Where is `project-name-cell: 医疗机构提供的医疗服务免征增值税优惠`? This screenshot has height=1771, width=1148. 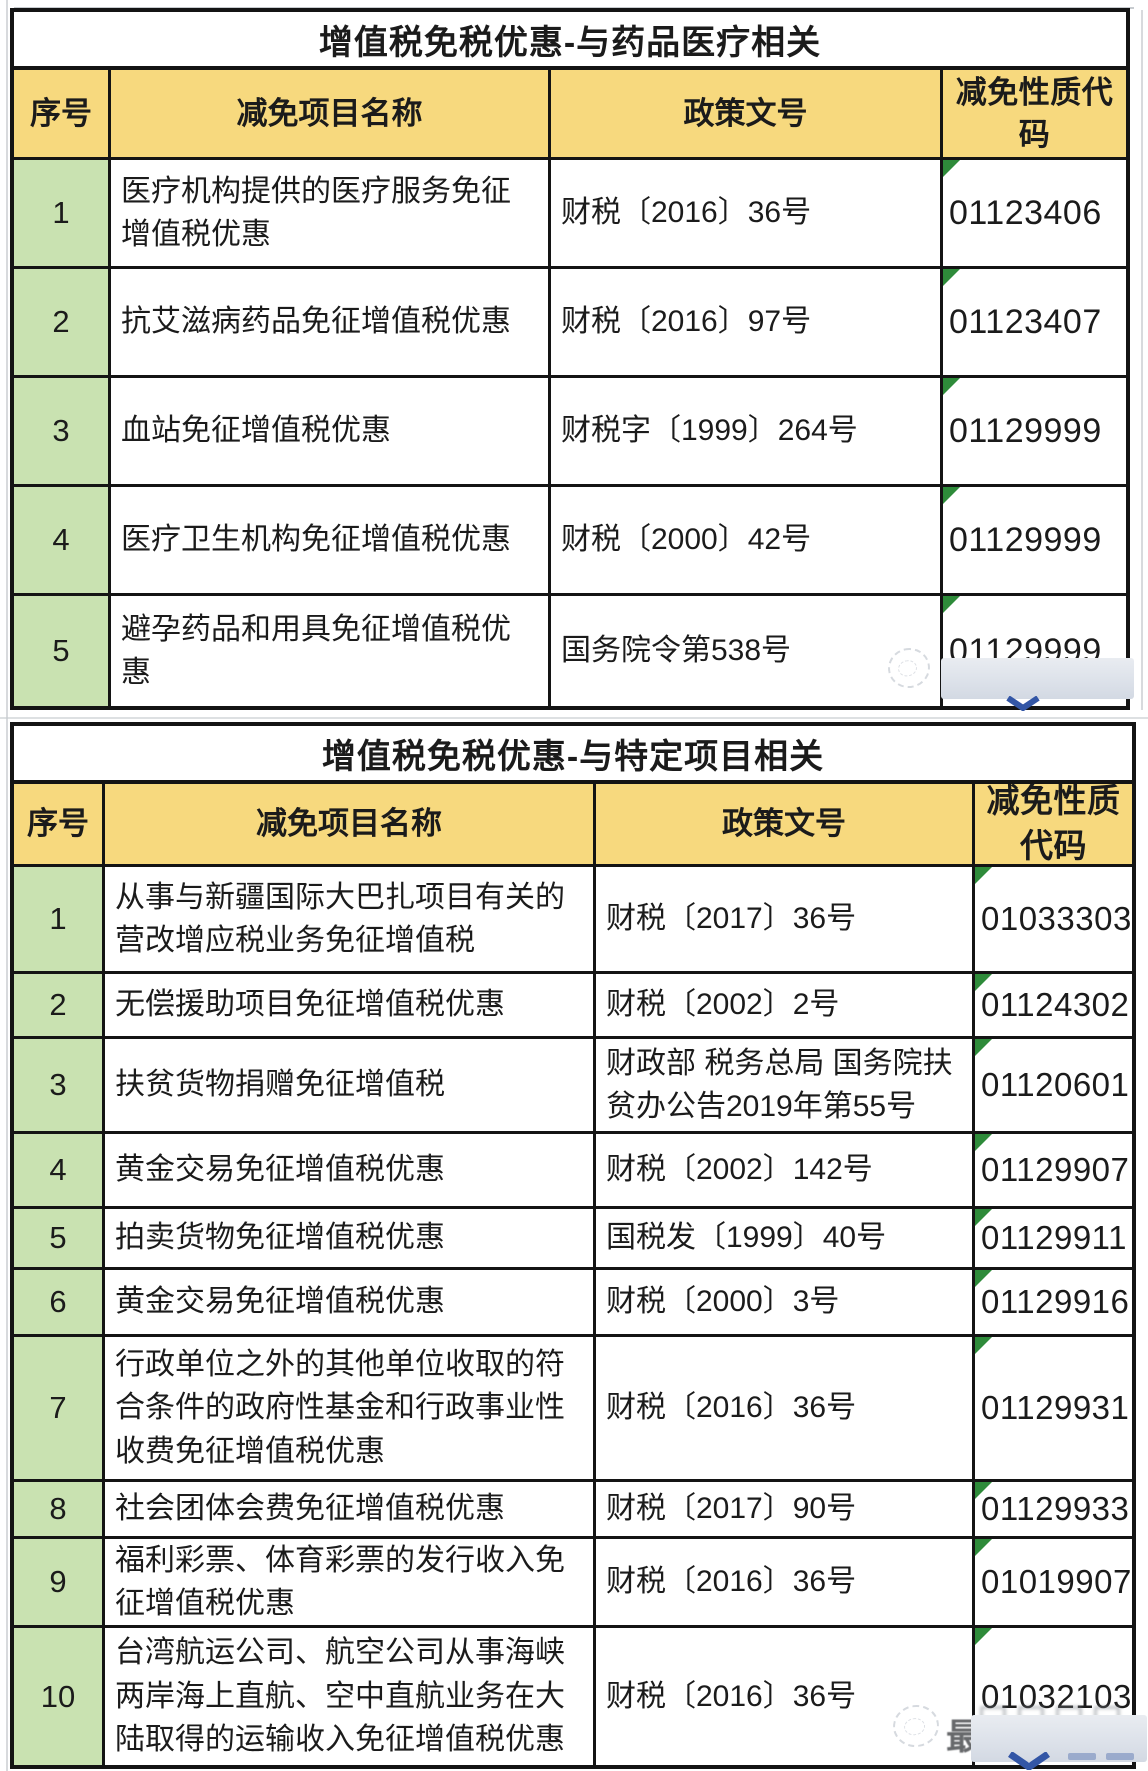
project-name-cell: 医疗机构提供的医疗服务免征增值税优惠 is located at coordinates (331, 213).